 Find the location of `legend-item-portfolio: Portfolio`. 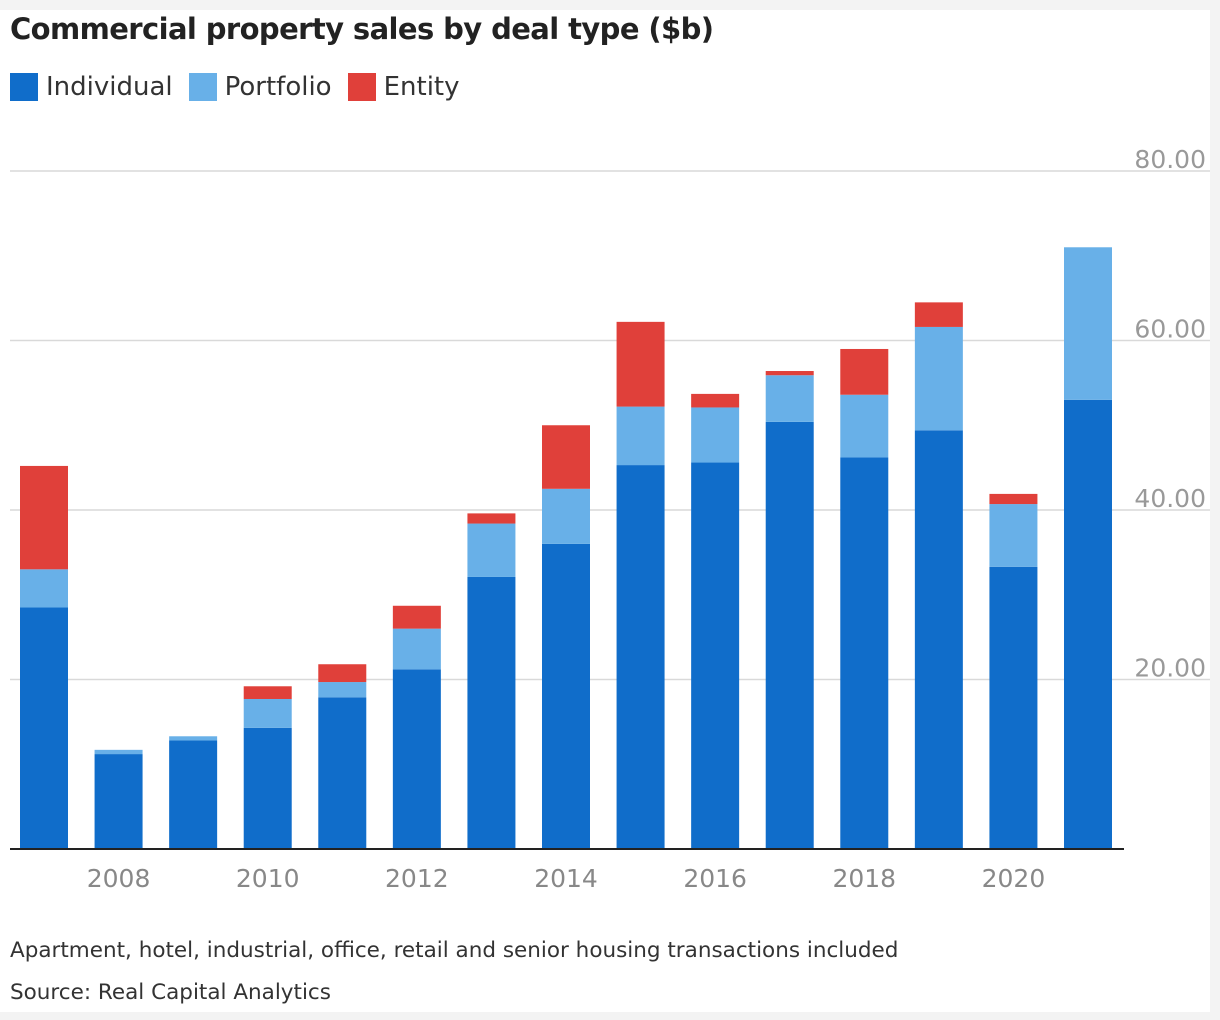

legend-item-portfolio: Portfolio is located at coordinates (260, 87).